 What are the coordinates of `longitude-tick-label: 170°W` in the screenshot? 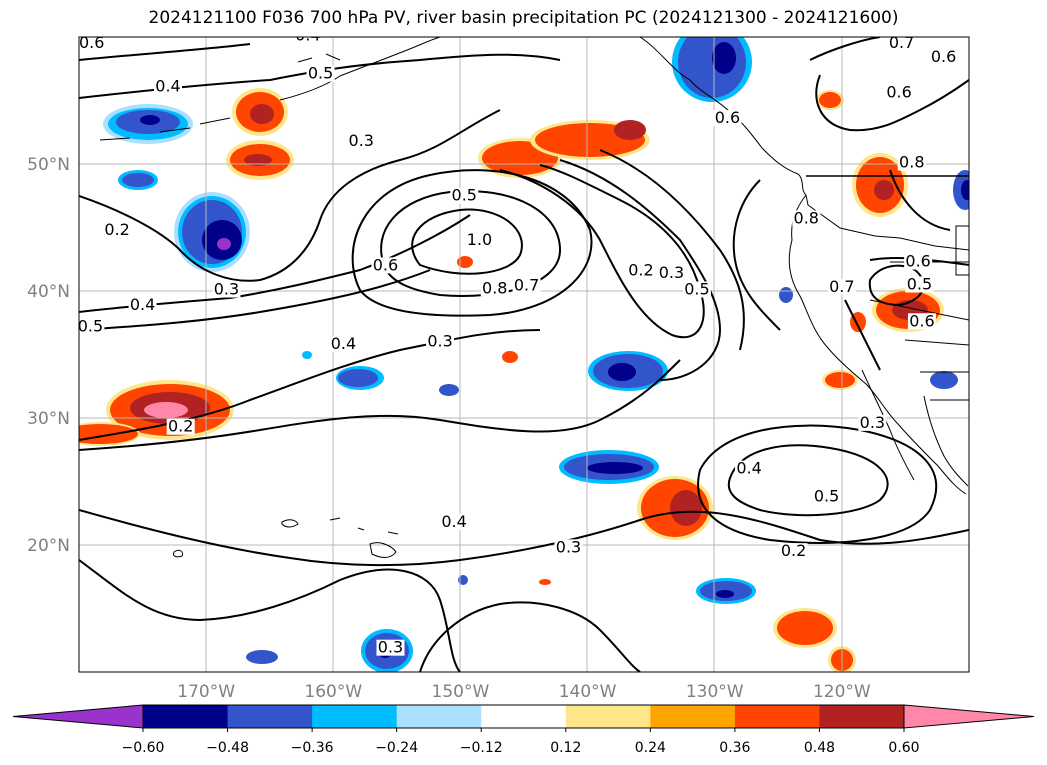 It's located at (206, 692).